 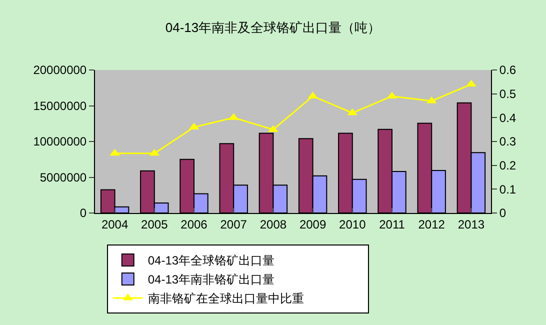 What do you see at coordinates (507, 70) in the screenshot?
I see `y2-tick-label: 0.6` at bounding box center [507, 70].